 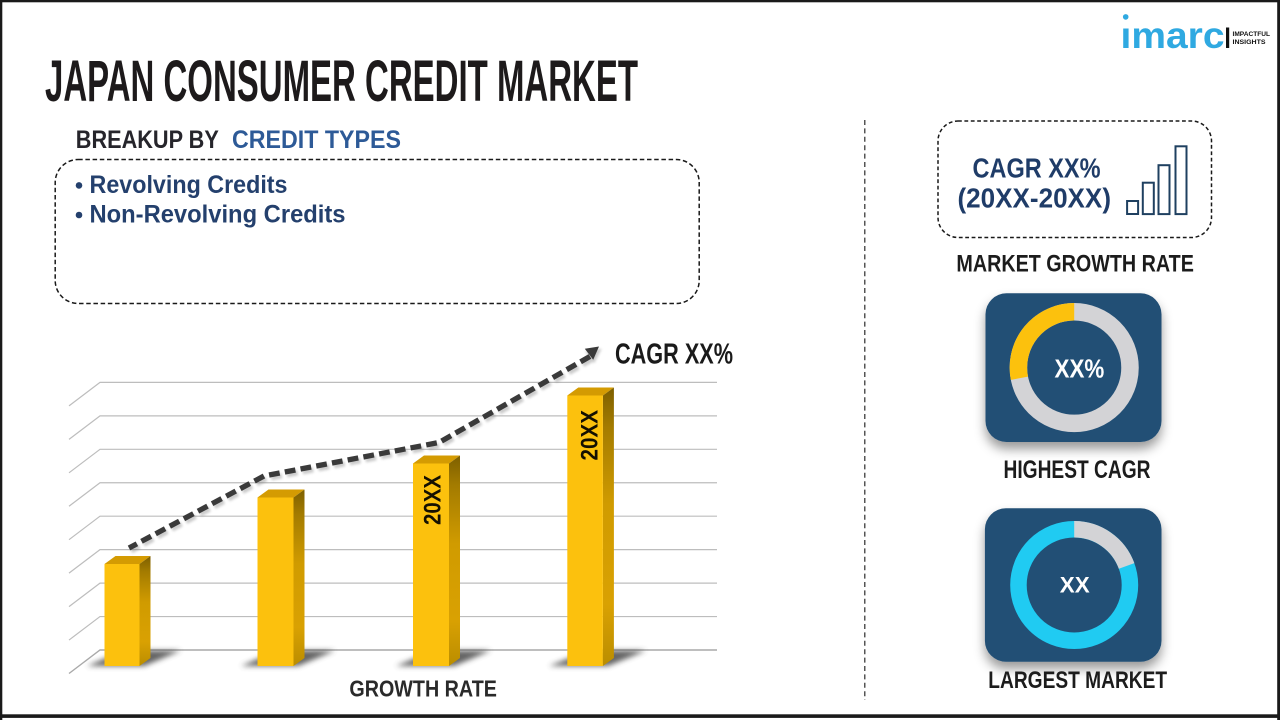 I want to click on svg-text: JAPAN CONSUMER CREDIT MARKET, so click(x=341, y=81).